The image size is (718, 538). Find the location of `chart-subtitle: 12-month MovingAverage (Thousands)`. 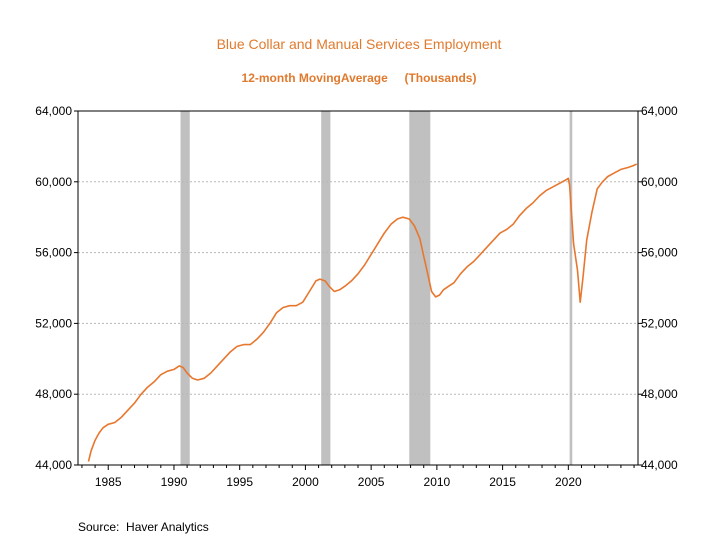

chart-subtitle: 12-month MovingAverage (Thousands) is located at coordinates (359, 78).